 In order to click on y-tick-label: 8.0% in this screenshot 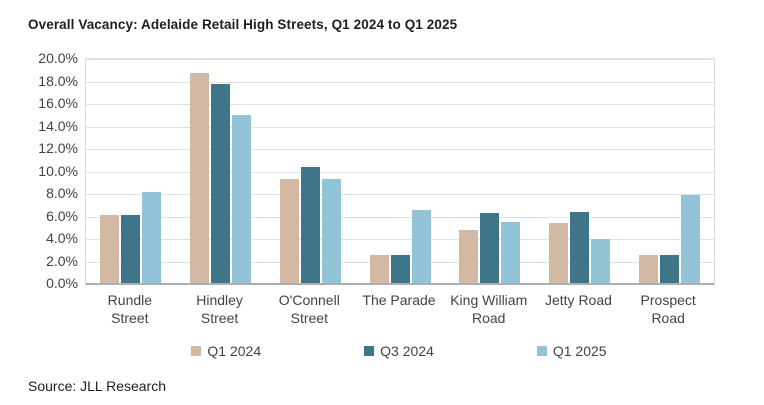, I will do `click(62, 193)`.